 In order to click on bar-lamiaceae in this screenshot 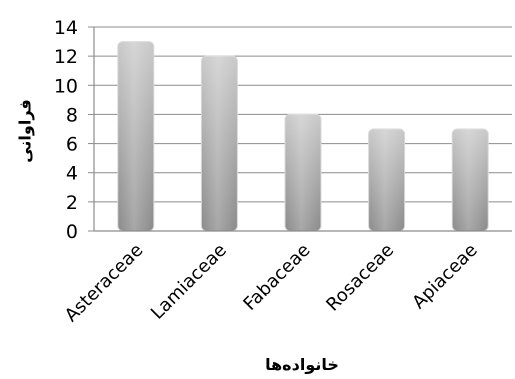, I will do `click(219, 143)`.